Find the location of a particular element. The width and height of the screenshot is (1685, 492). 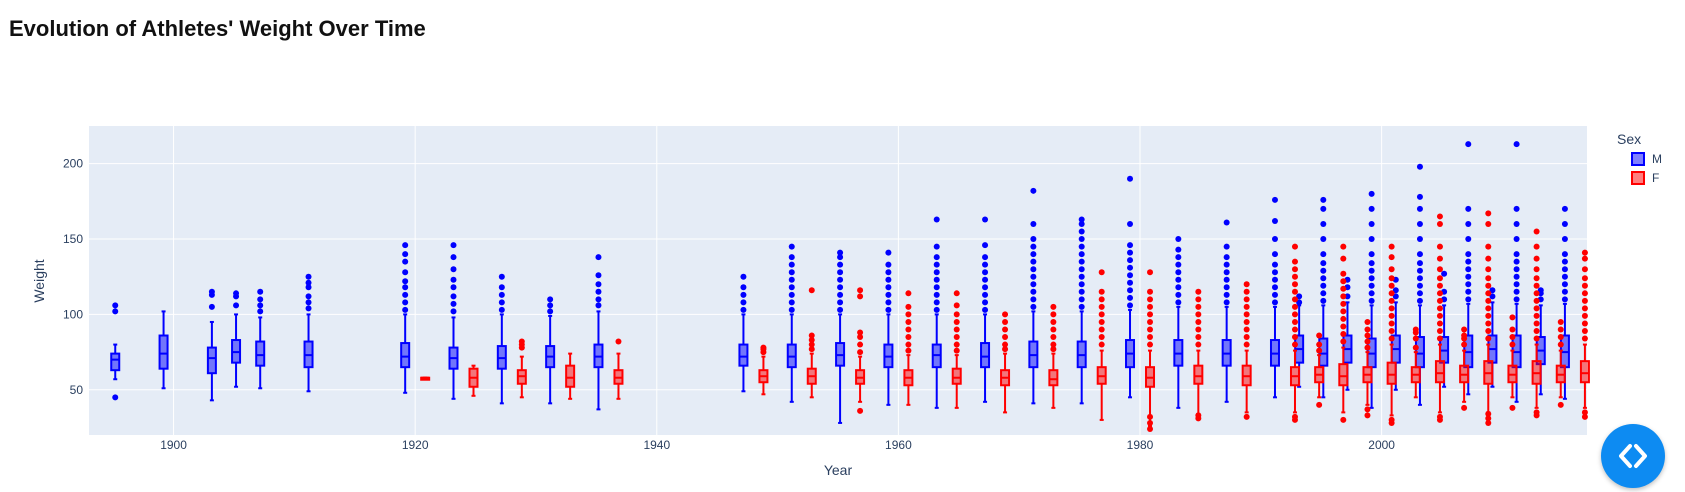

box-F-2012 is located at coordinates (1536, 323).